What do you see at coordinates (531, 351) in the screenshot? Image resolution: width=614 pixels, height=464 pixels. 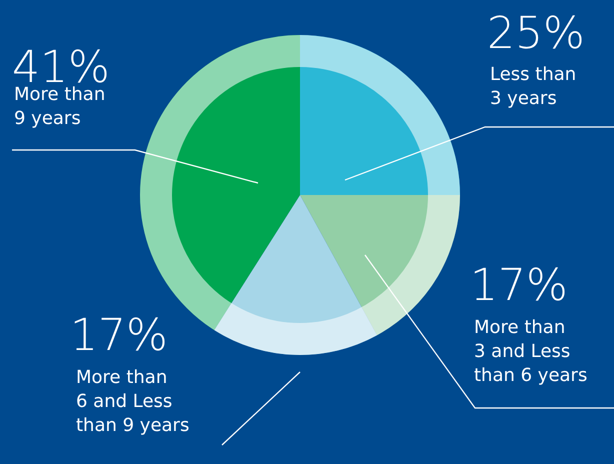 I see `slice-label: More than 3 and Less than 6 years` at bounding box center [531, 351].